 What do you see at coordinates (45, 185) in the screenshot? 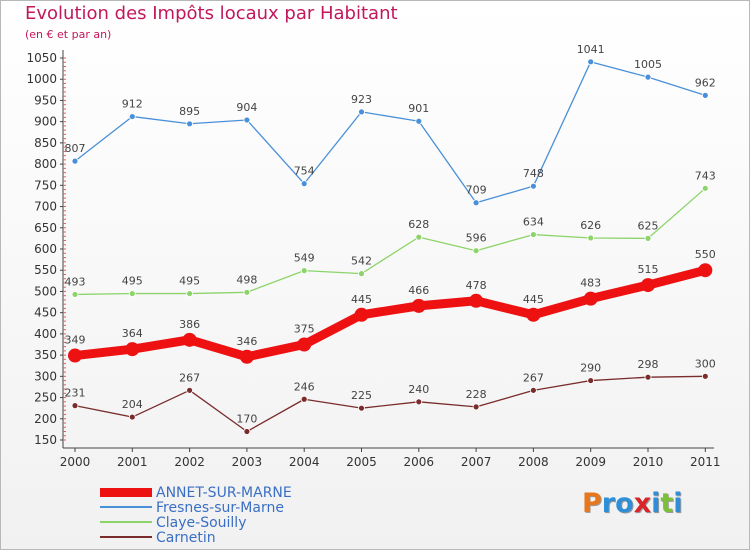
I see `y-tick-label: 750` at bounding box center [45, 185].